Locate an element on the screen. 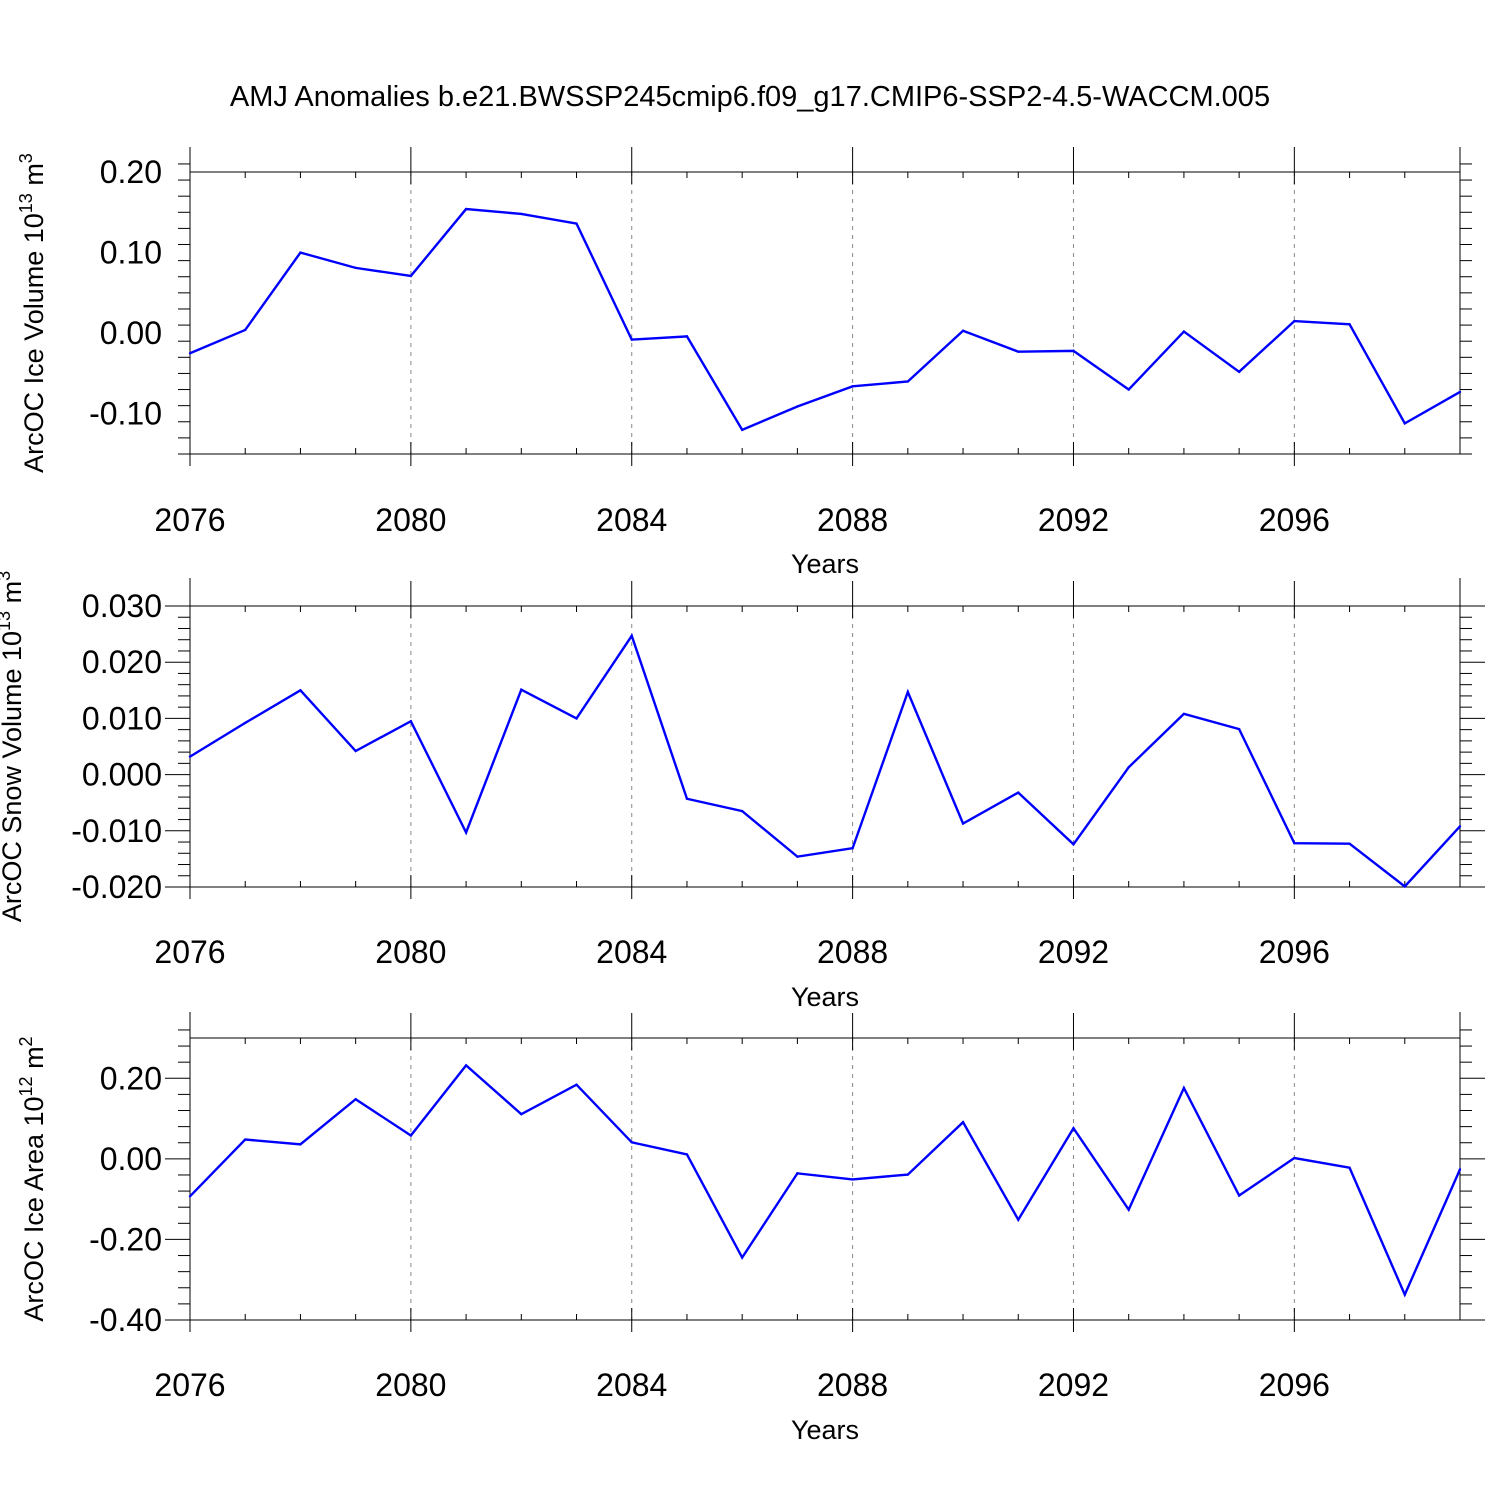 Image resolution: width=1500 pixels, height=1500 pixels. snow-volume-ytick-label: 0.030 is located at coordinates (122, 606).